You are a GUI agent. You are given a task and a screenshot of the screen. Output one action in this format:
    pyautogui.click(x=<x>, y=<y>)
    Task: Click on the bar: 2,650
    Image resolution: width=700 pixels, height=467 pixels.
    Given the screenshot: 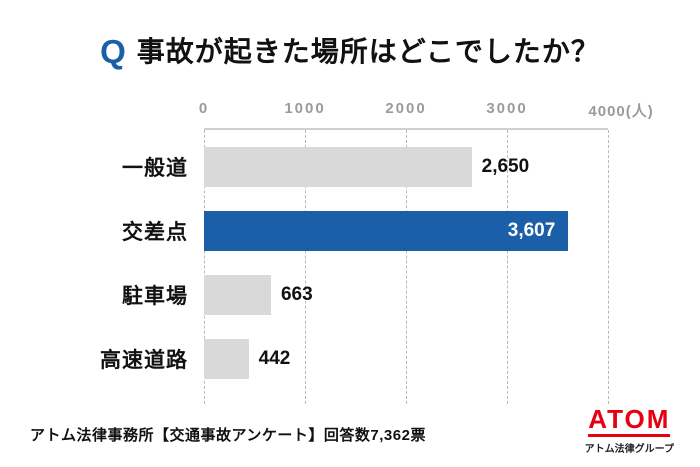 What is the action you would take?
    pyautogui.click(x=366, y=167)
    